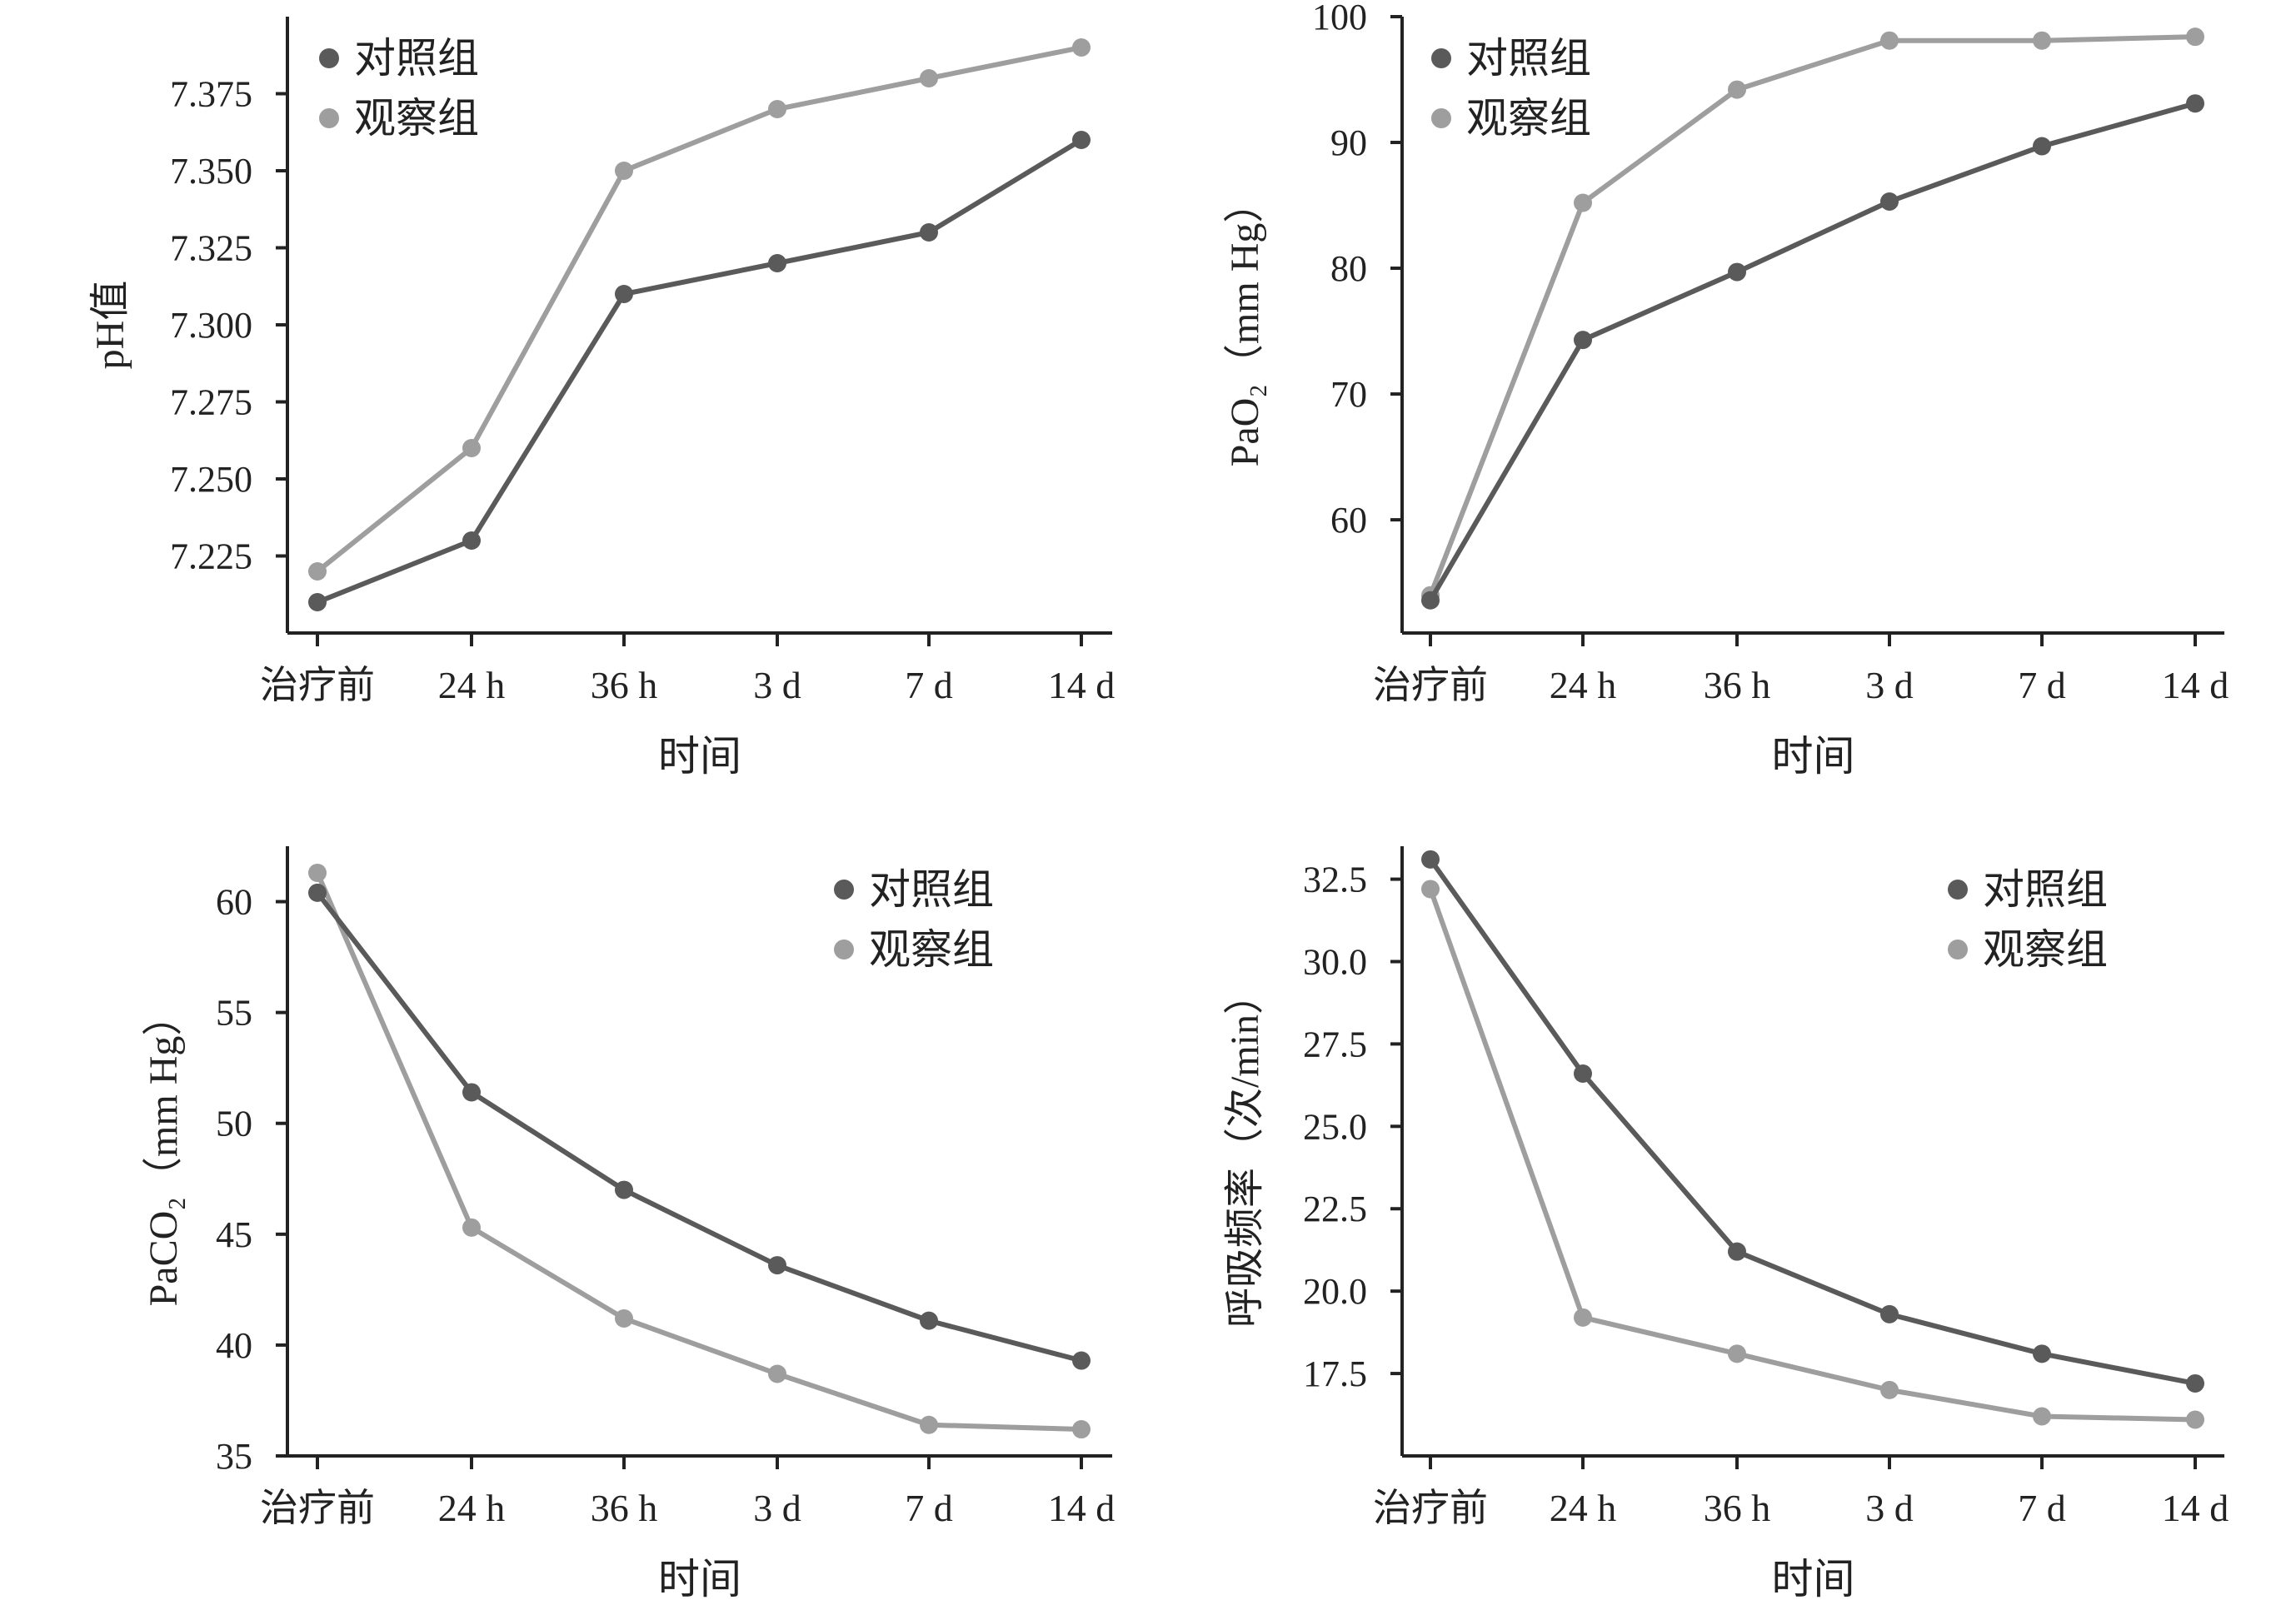  I want to click on y-tick-label: 32.5, so click(1335, 880).